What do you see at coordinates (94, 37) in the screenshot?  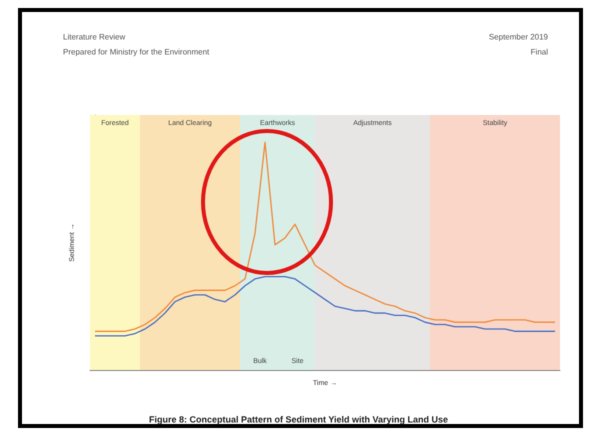 I see `text: Literature Review` at bounding box center [94, 37].